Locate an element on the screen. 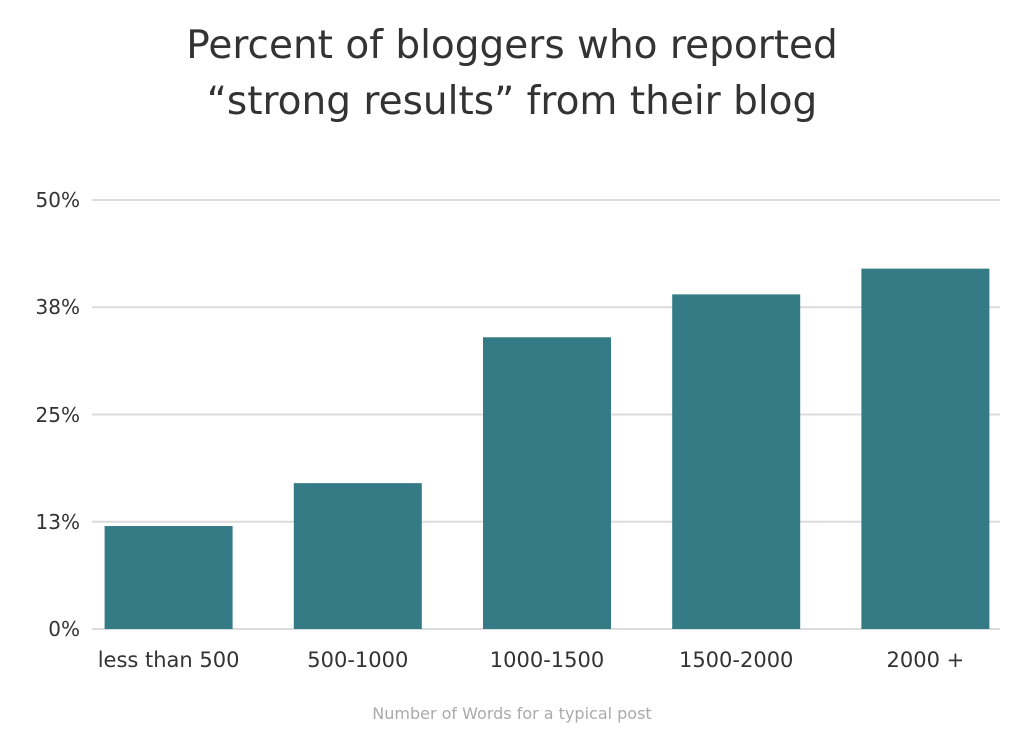 This screenshot has width=1024, height=735. y-tick-label: 50% is located at coordinates (57, 200).